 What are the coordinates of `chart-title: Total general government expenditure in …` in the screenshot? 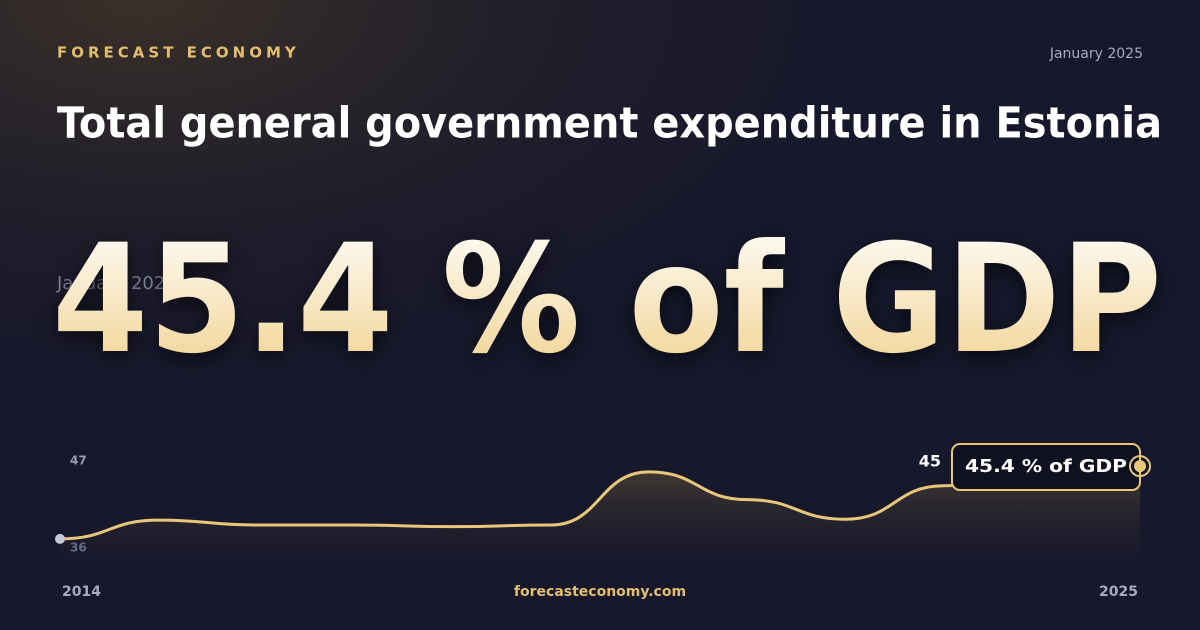 It's located at (609, 124).